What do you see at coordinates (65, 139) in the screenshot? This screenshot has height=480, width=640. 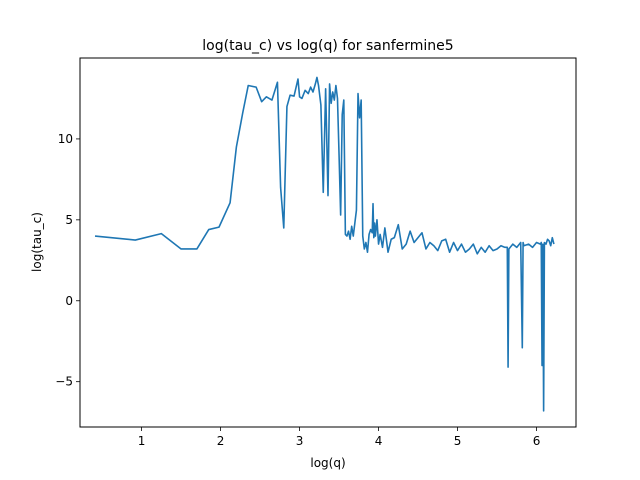 I see `y-tick-label: 10` at bounding box center [65, 139].